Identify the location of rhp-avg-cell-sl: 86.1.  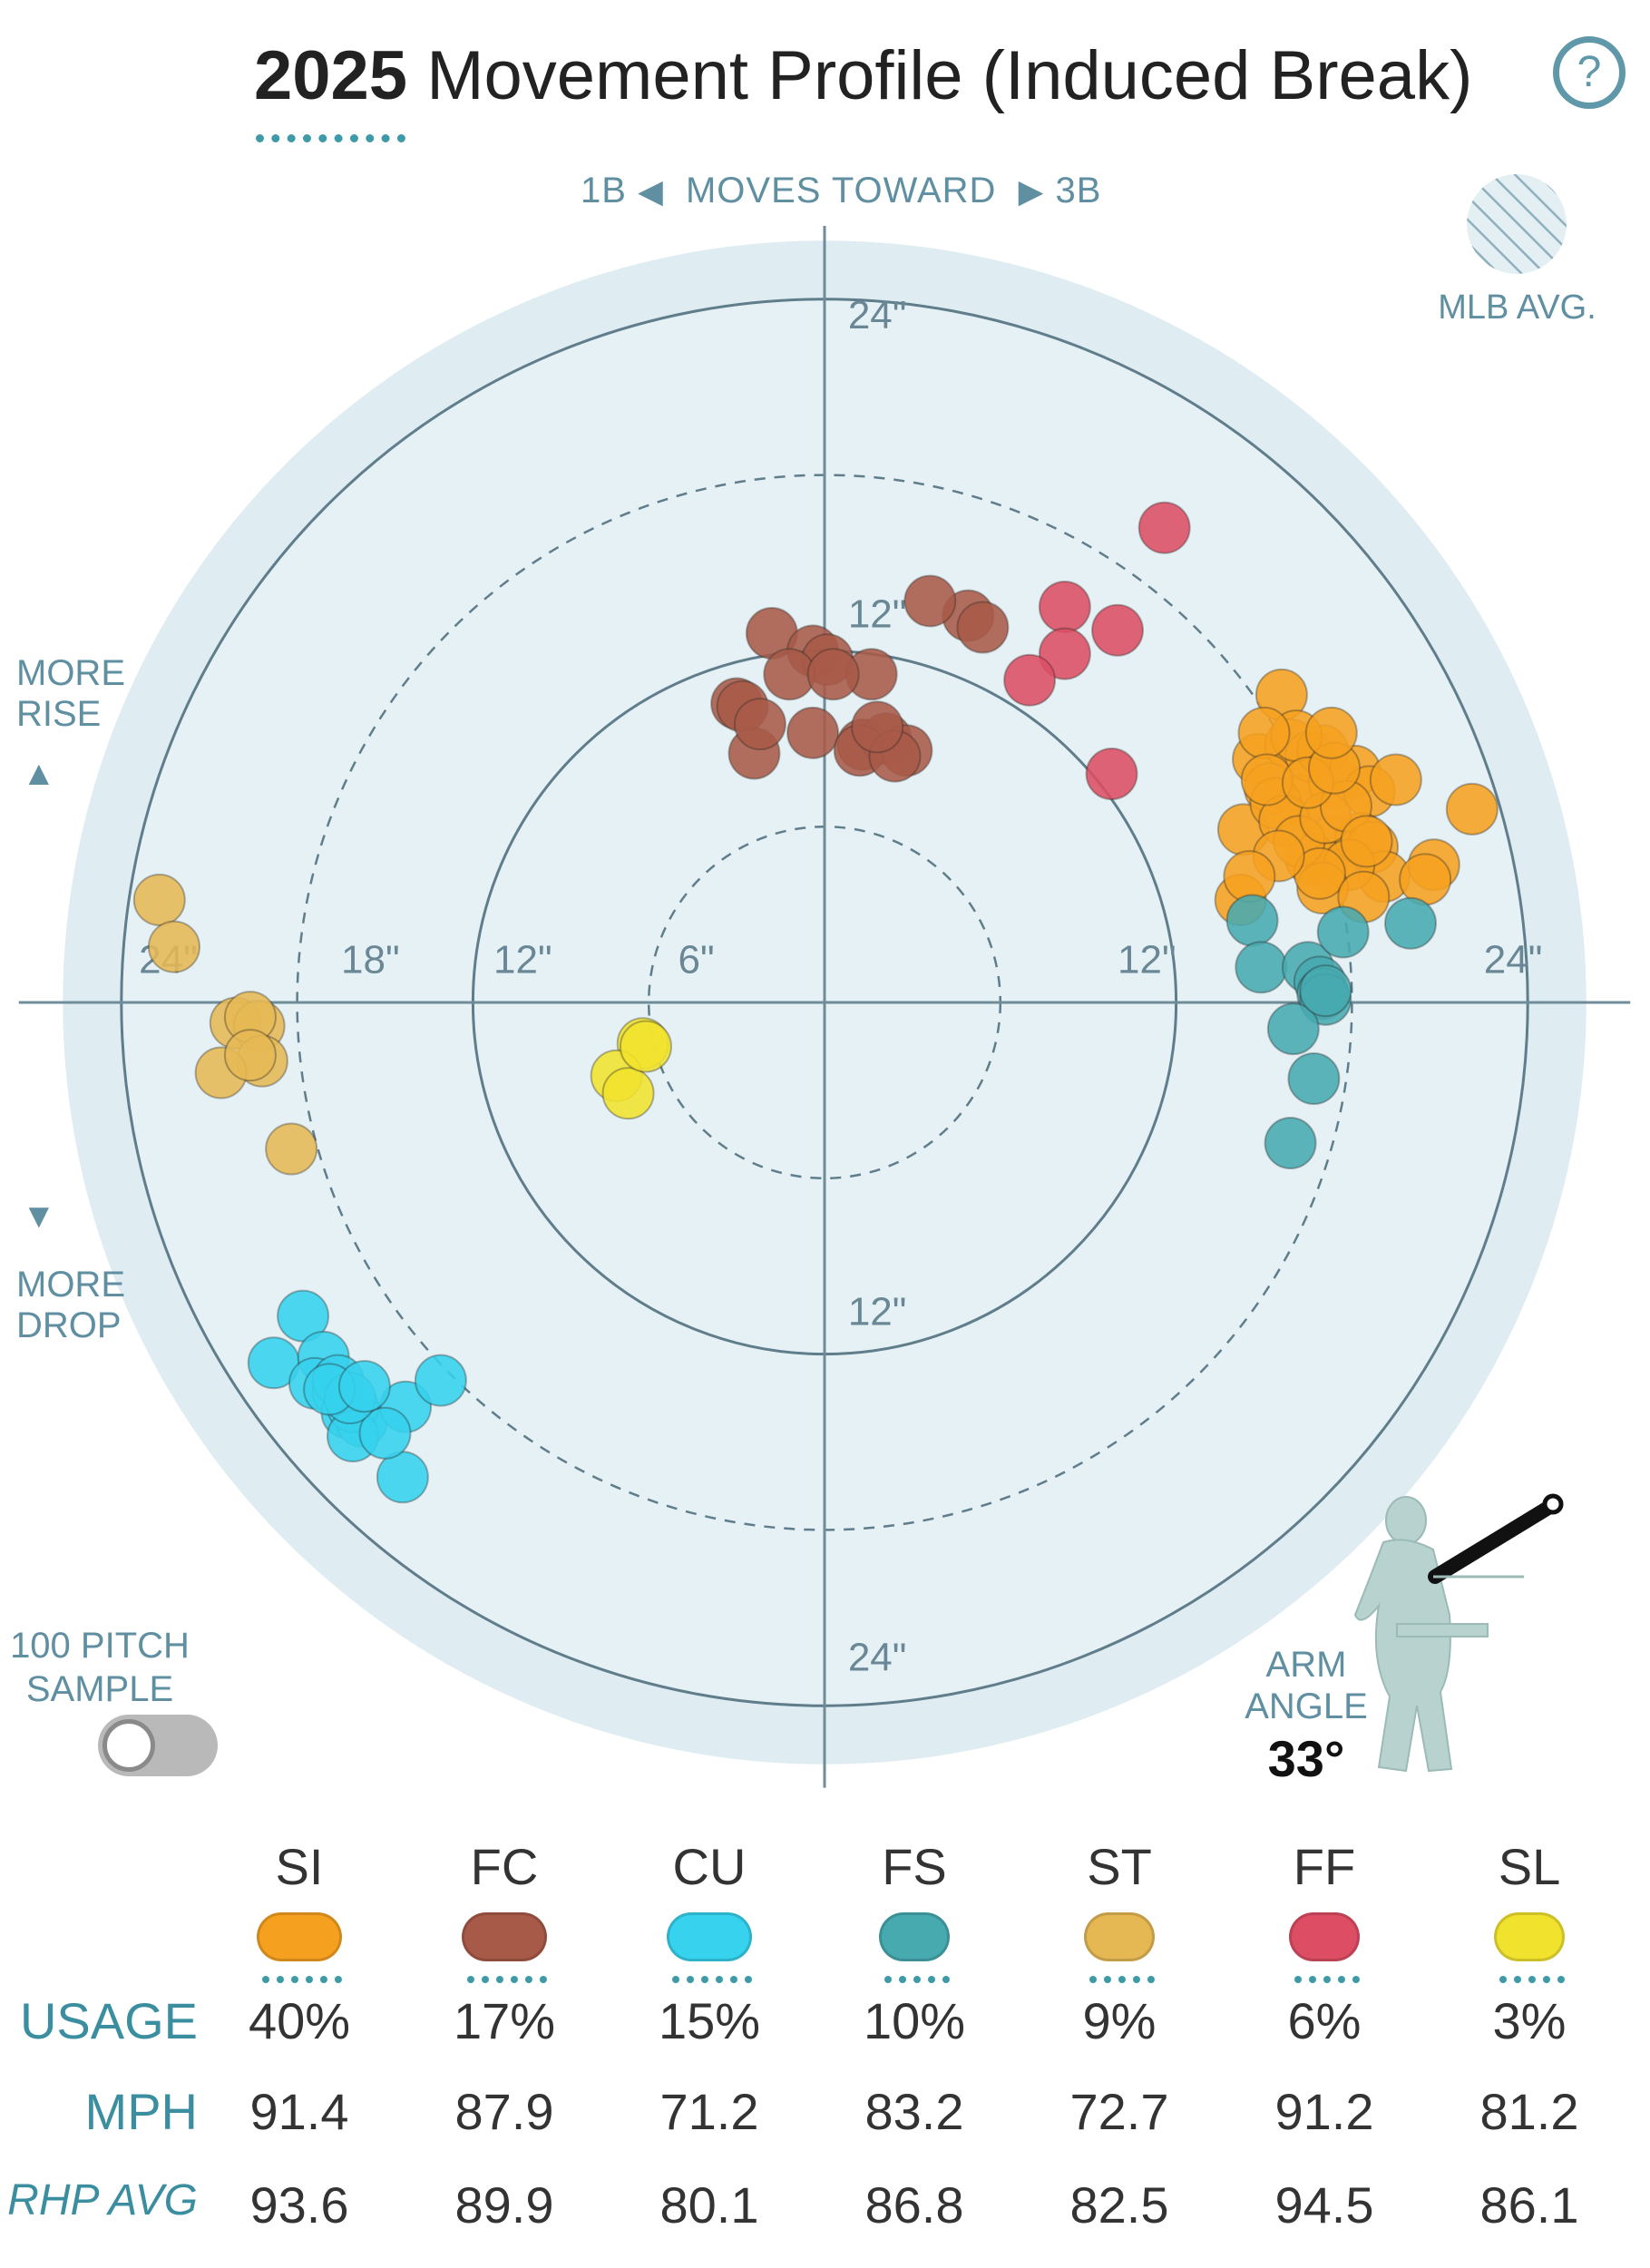
(1529, 2205).